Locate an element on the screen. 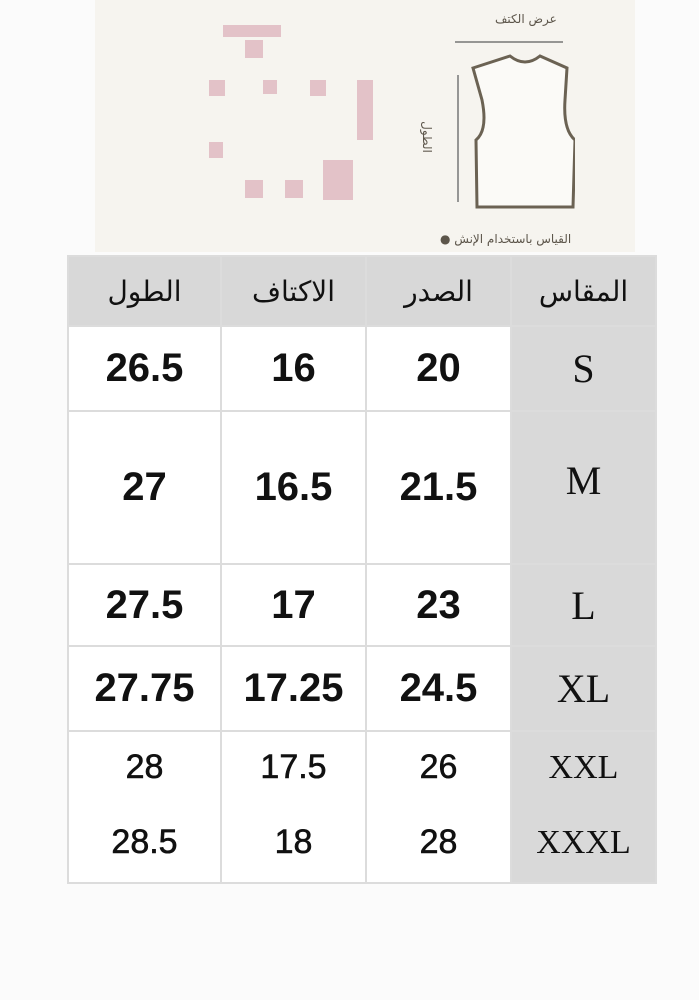  cell-shoulders: 17.25 is located at coordinates (293, 688).